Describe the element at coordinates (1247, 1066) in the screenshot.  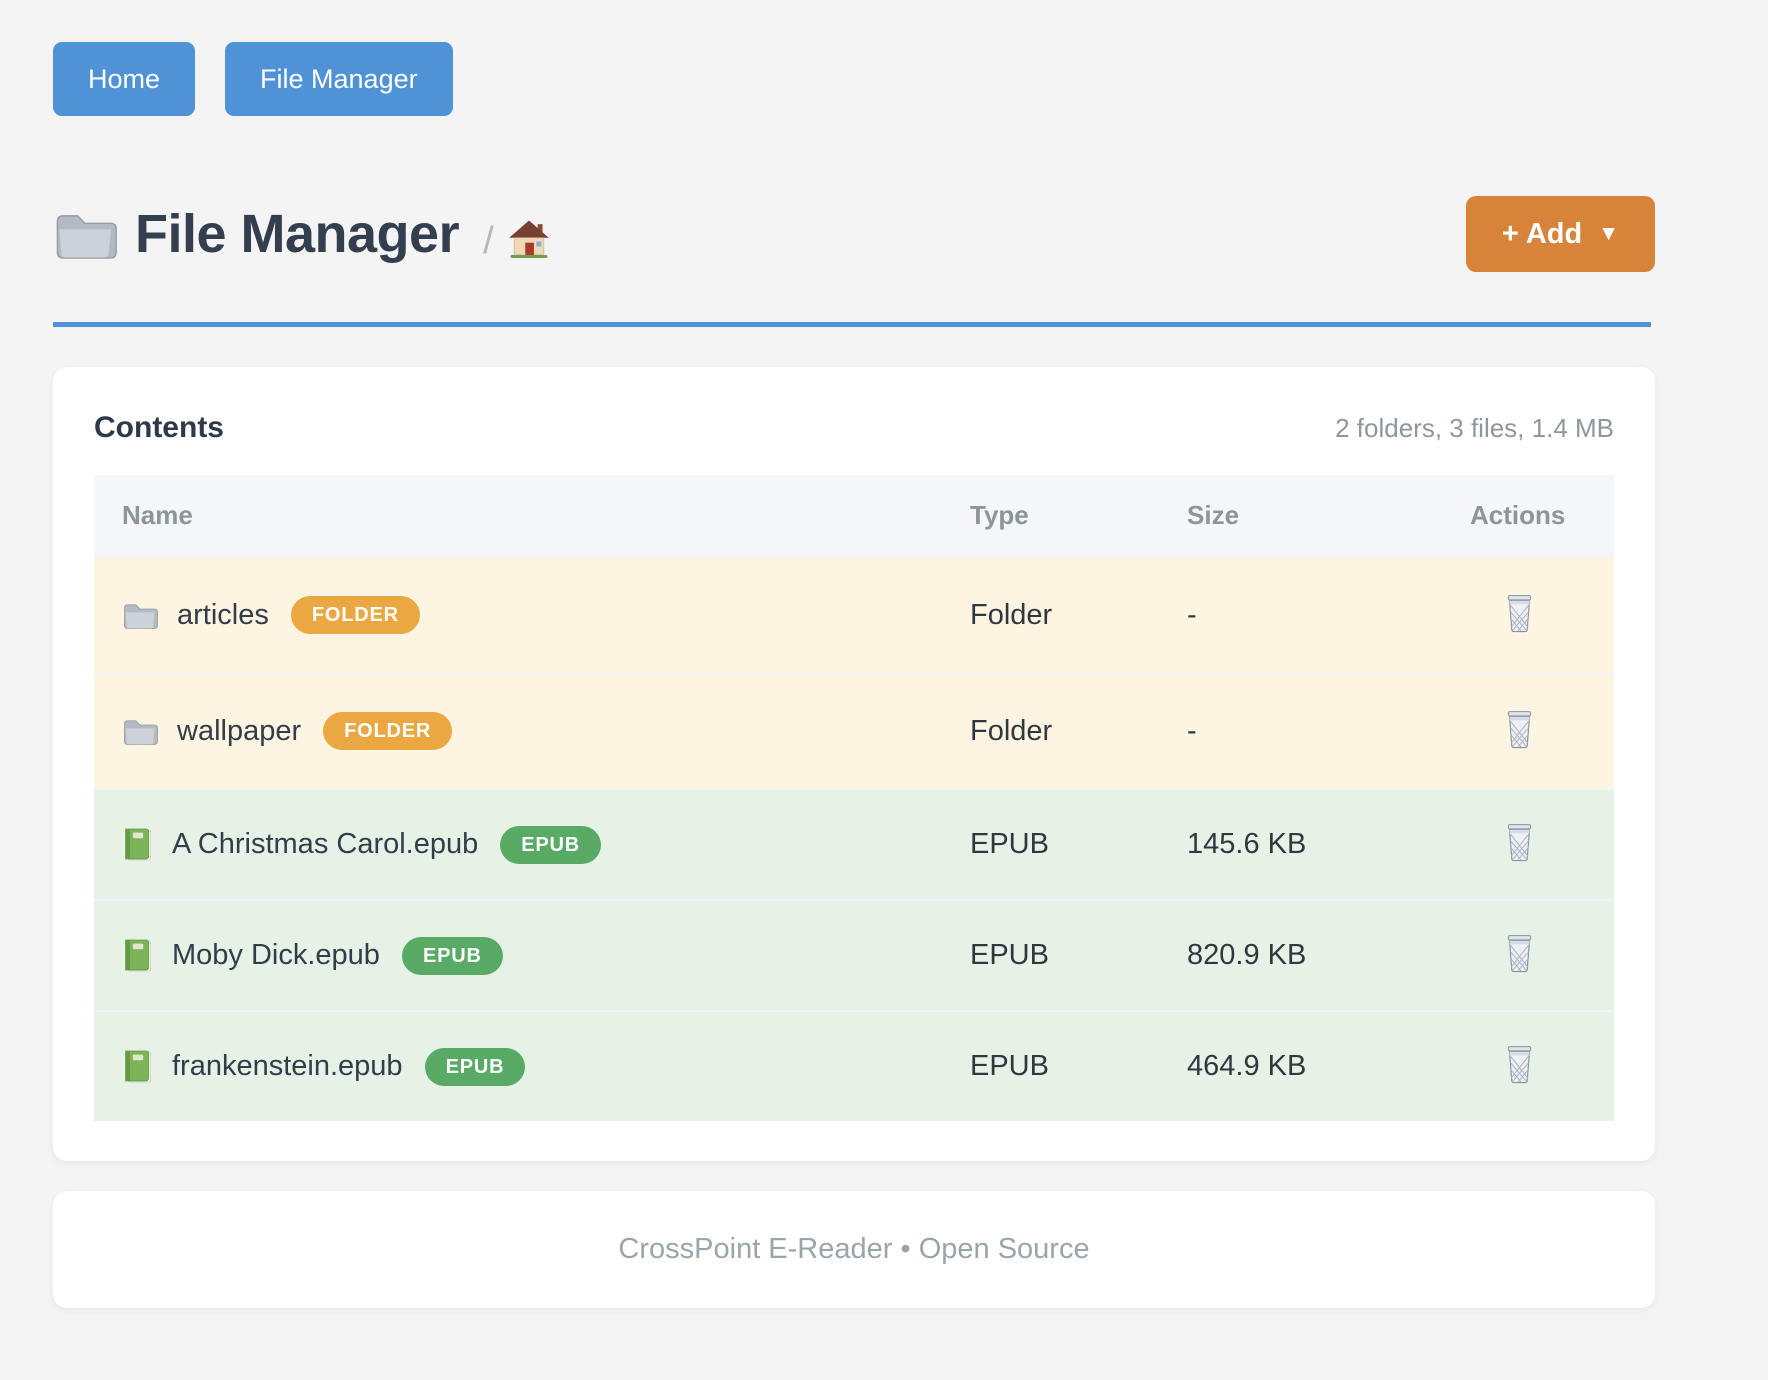
I see `size-cell: 464.9 KB` at that location.